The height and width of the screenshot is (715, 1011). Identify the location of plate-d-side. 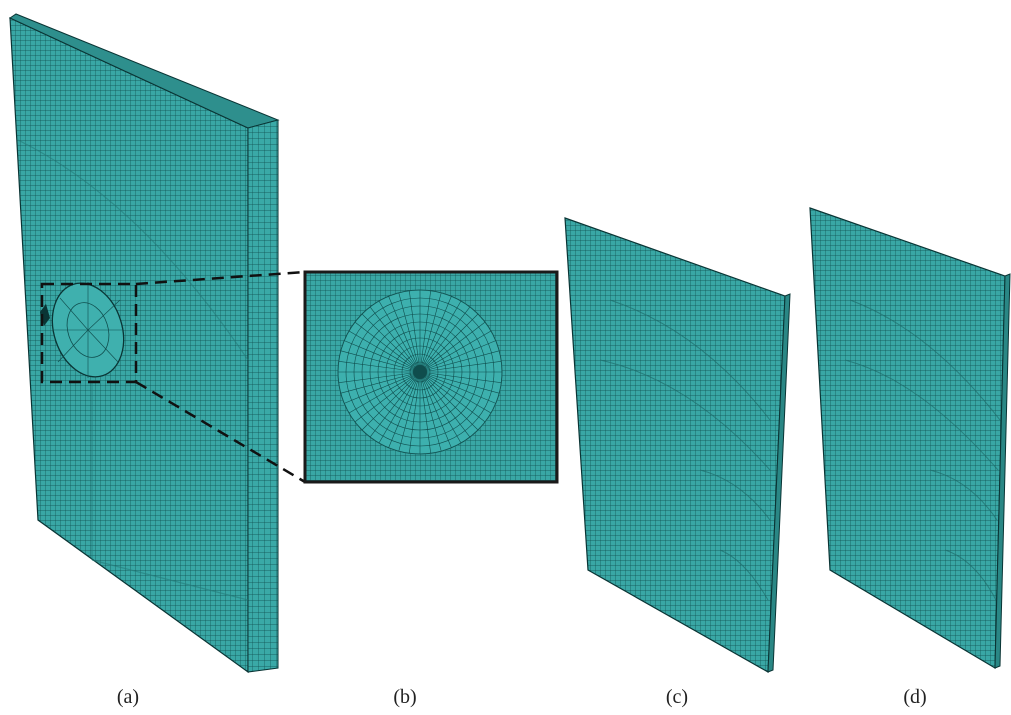
(1002, 471).